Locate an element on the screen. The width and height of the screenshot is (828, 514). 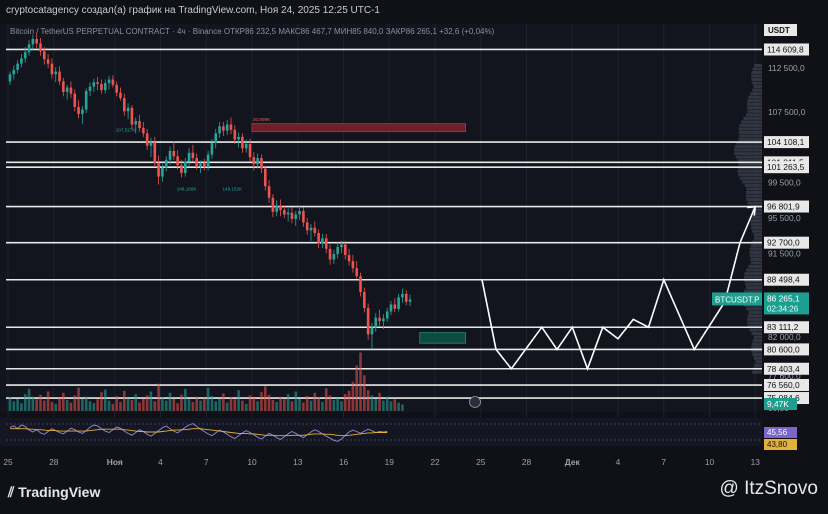
x-axis-tick-label: 28 is located at coordinates (527, 462).